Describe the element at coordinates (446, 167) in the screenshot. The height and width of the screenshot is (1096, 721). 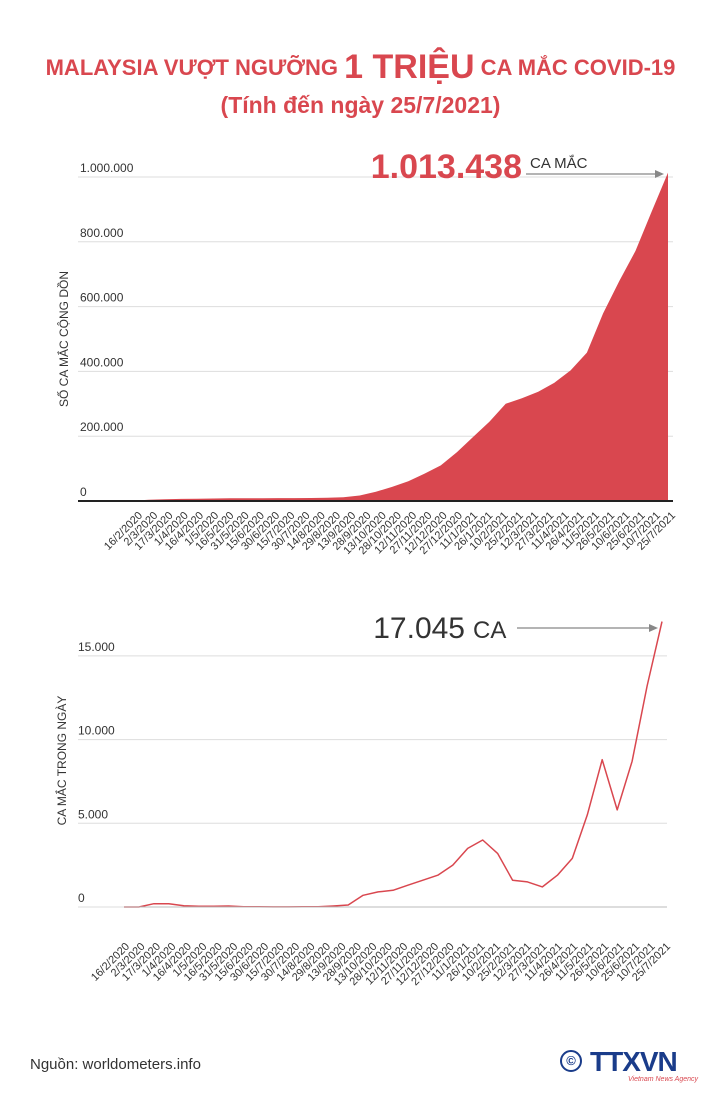
I see `annotation-value: 1.013.438` at that location.